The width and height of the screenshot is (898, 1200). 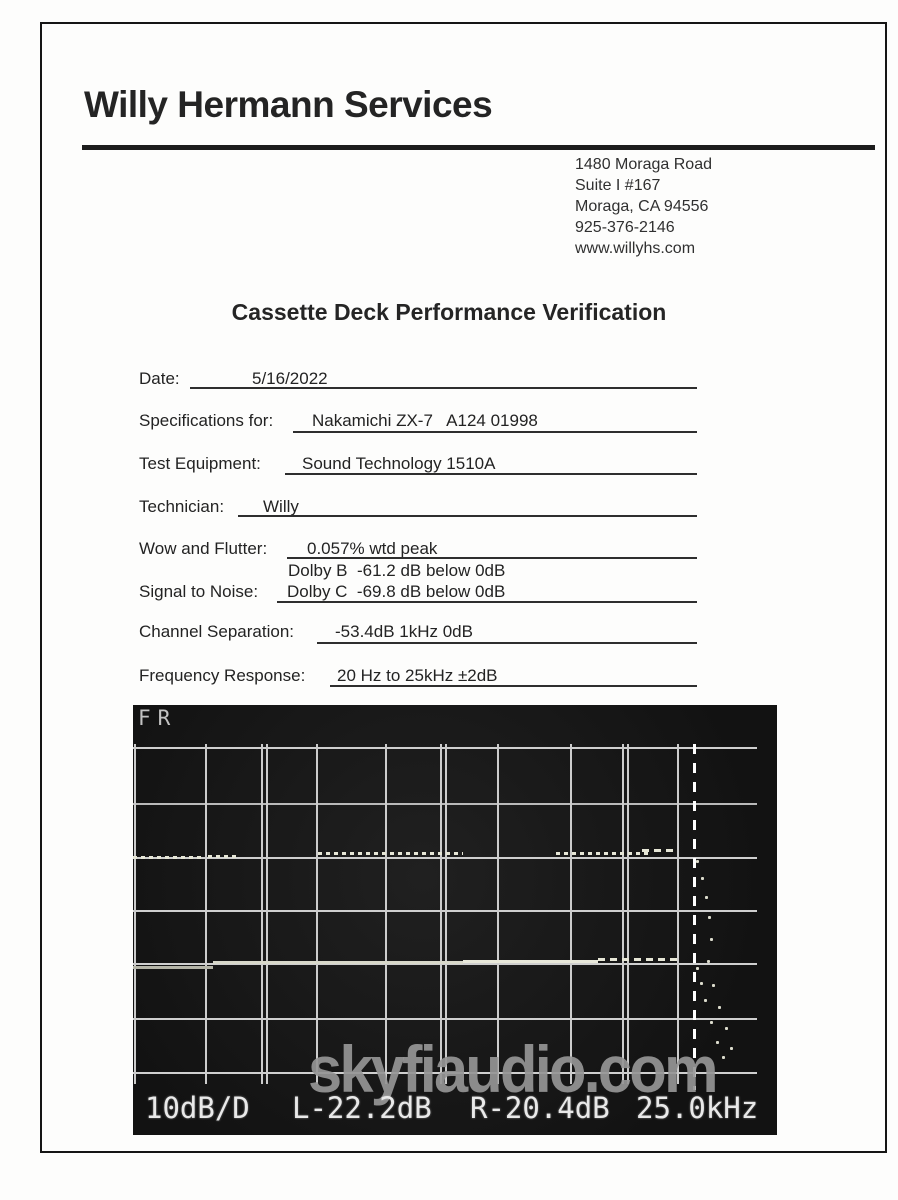 I want to click on header-rule, so click(x=478, y=147).